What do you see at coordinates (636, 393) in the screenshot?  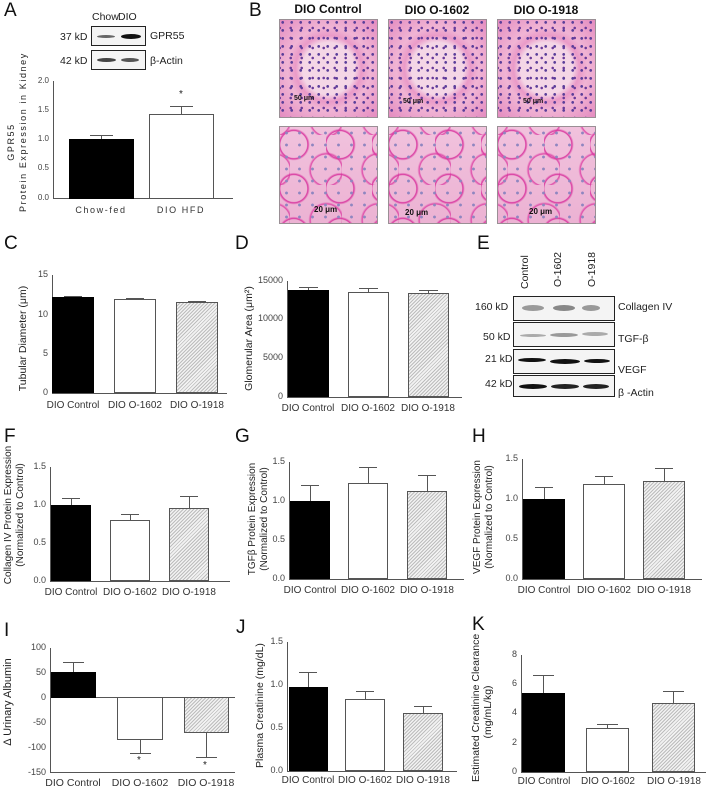 I see `blot-protein-actin-e: β -Actin` at bounding box center [636, 393].